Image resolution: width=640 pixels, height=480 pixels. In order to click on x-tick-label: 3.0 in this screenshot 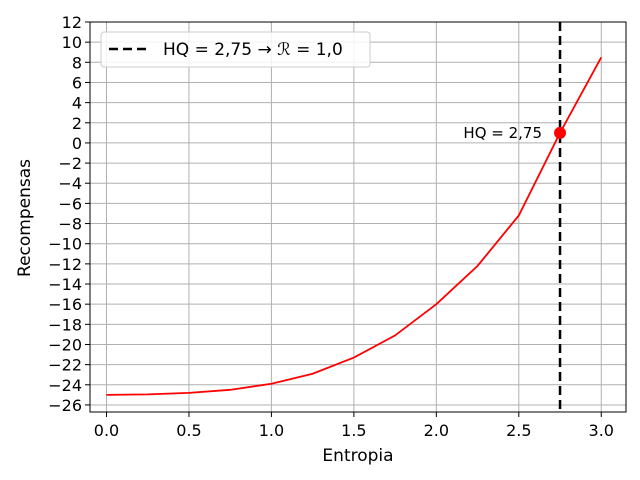, I will do `click(601, 430)`.